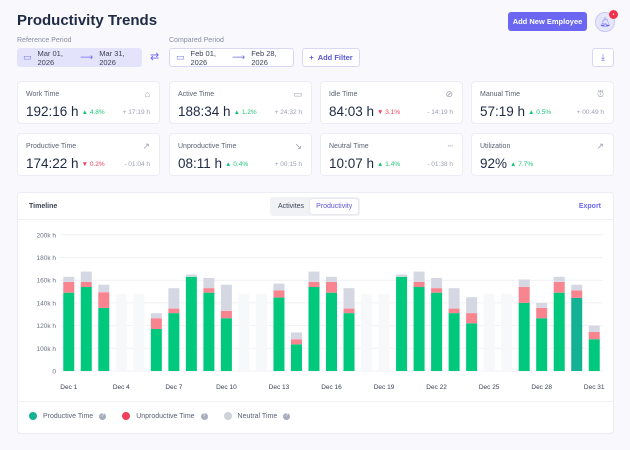 The width and height of the screenshot is (630, 450). I want to click on compared-start-date: Feb 01, 2026, so click(203, 57).